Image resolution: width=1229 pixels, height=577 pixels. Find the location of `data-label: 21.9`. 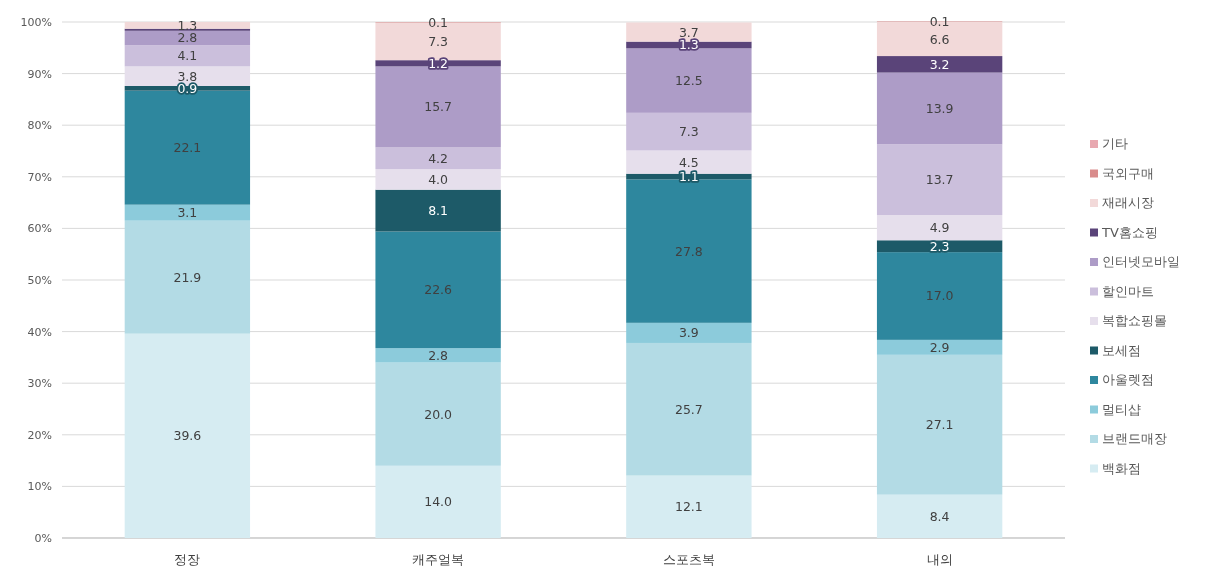

data-label: 21.9 is located at coordinates (187, 277).